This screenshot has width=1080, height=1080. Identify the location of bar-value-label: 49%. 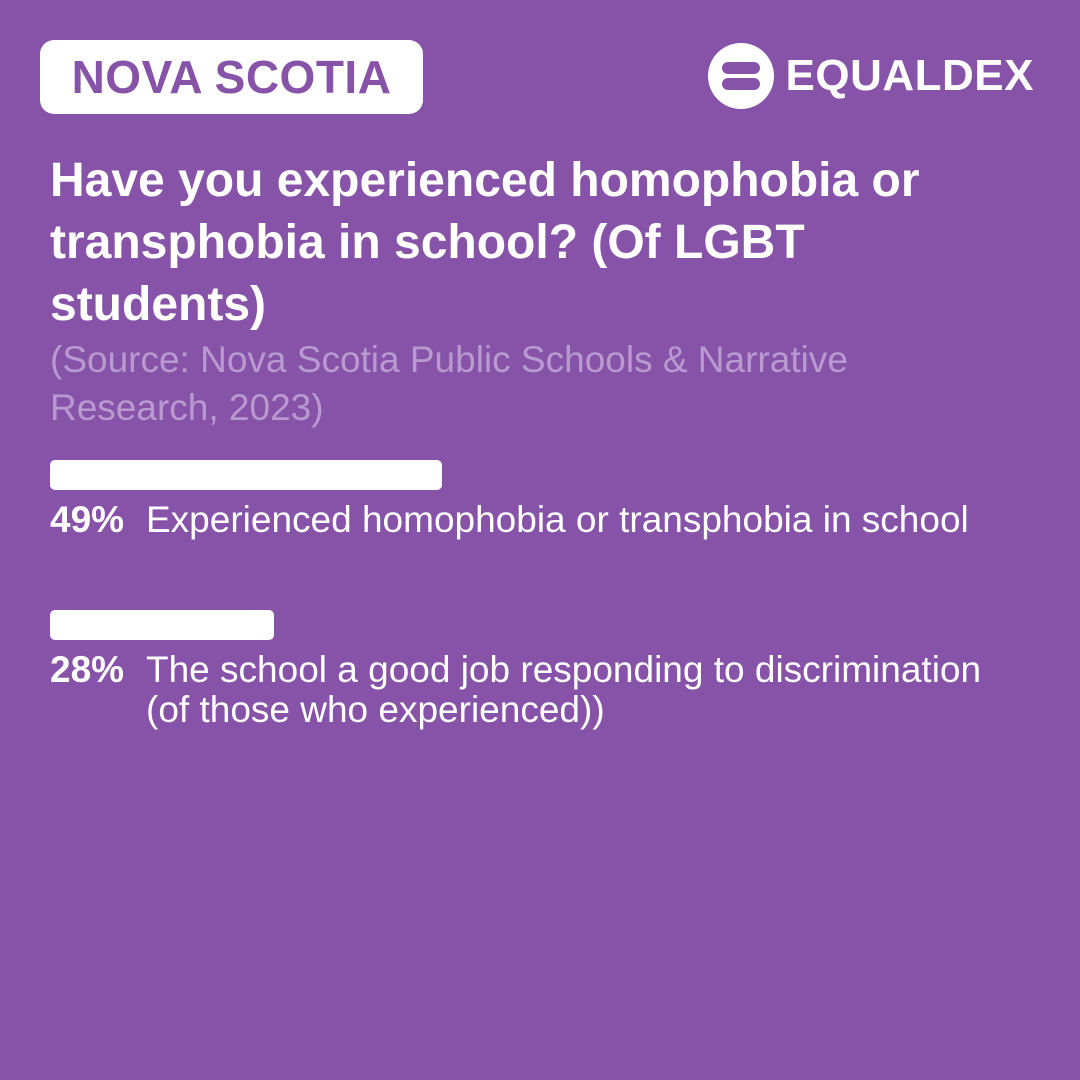
(87, 519).